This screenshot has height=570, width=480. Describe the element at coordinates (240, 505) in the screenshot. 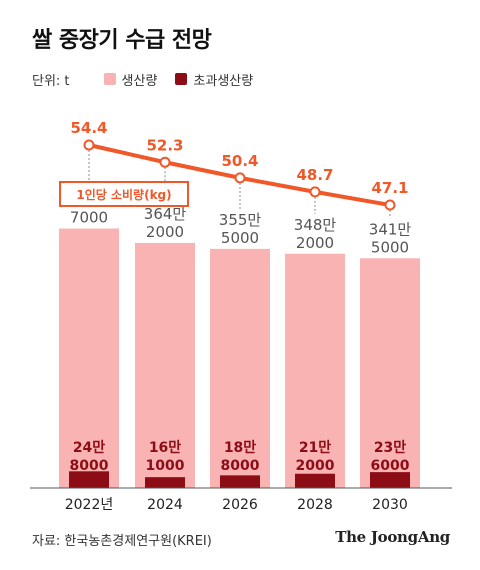

I see `x-tick-label-2: 2026` at that location.